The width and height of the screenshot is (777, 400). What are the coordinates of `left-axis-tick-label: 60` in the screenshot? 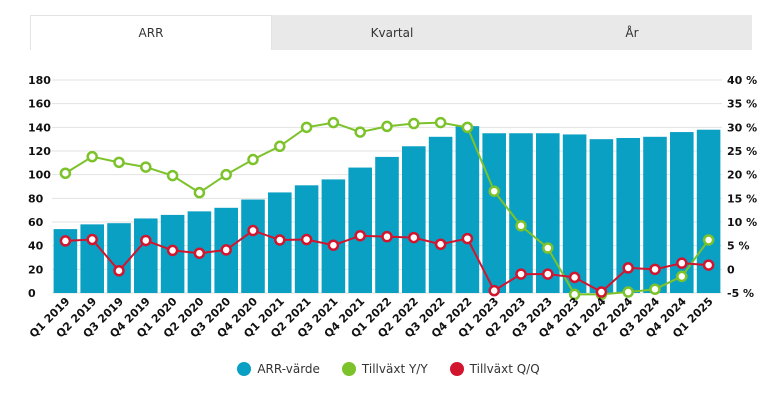 It's located at (36, 222).